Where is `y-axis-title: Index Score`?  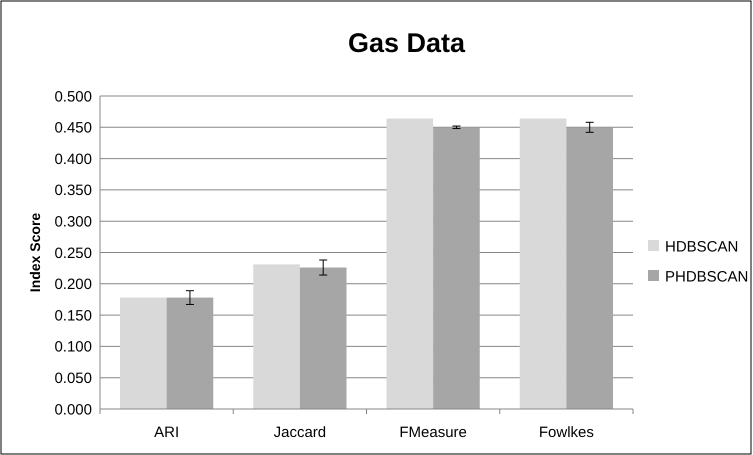
y-axis-title: Index Score is located at coordinates (35, 252).